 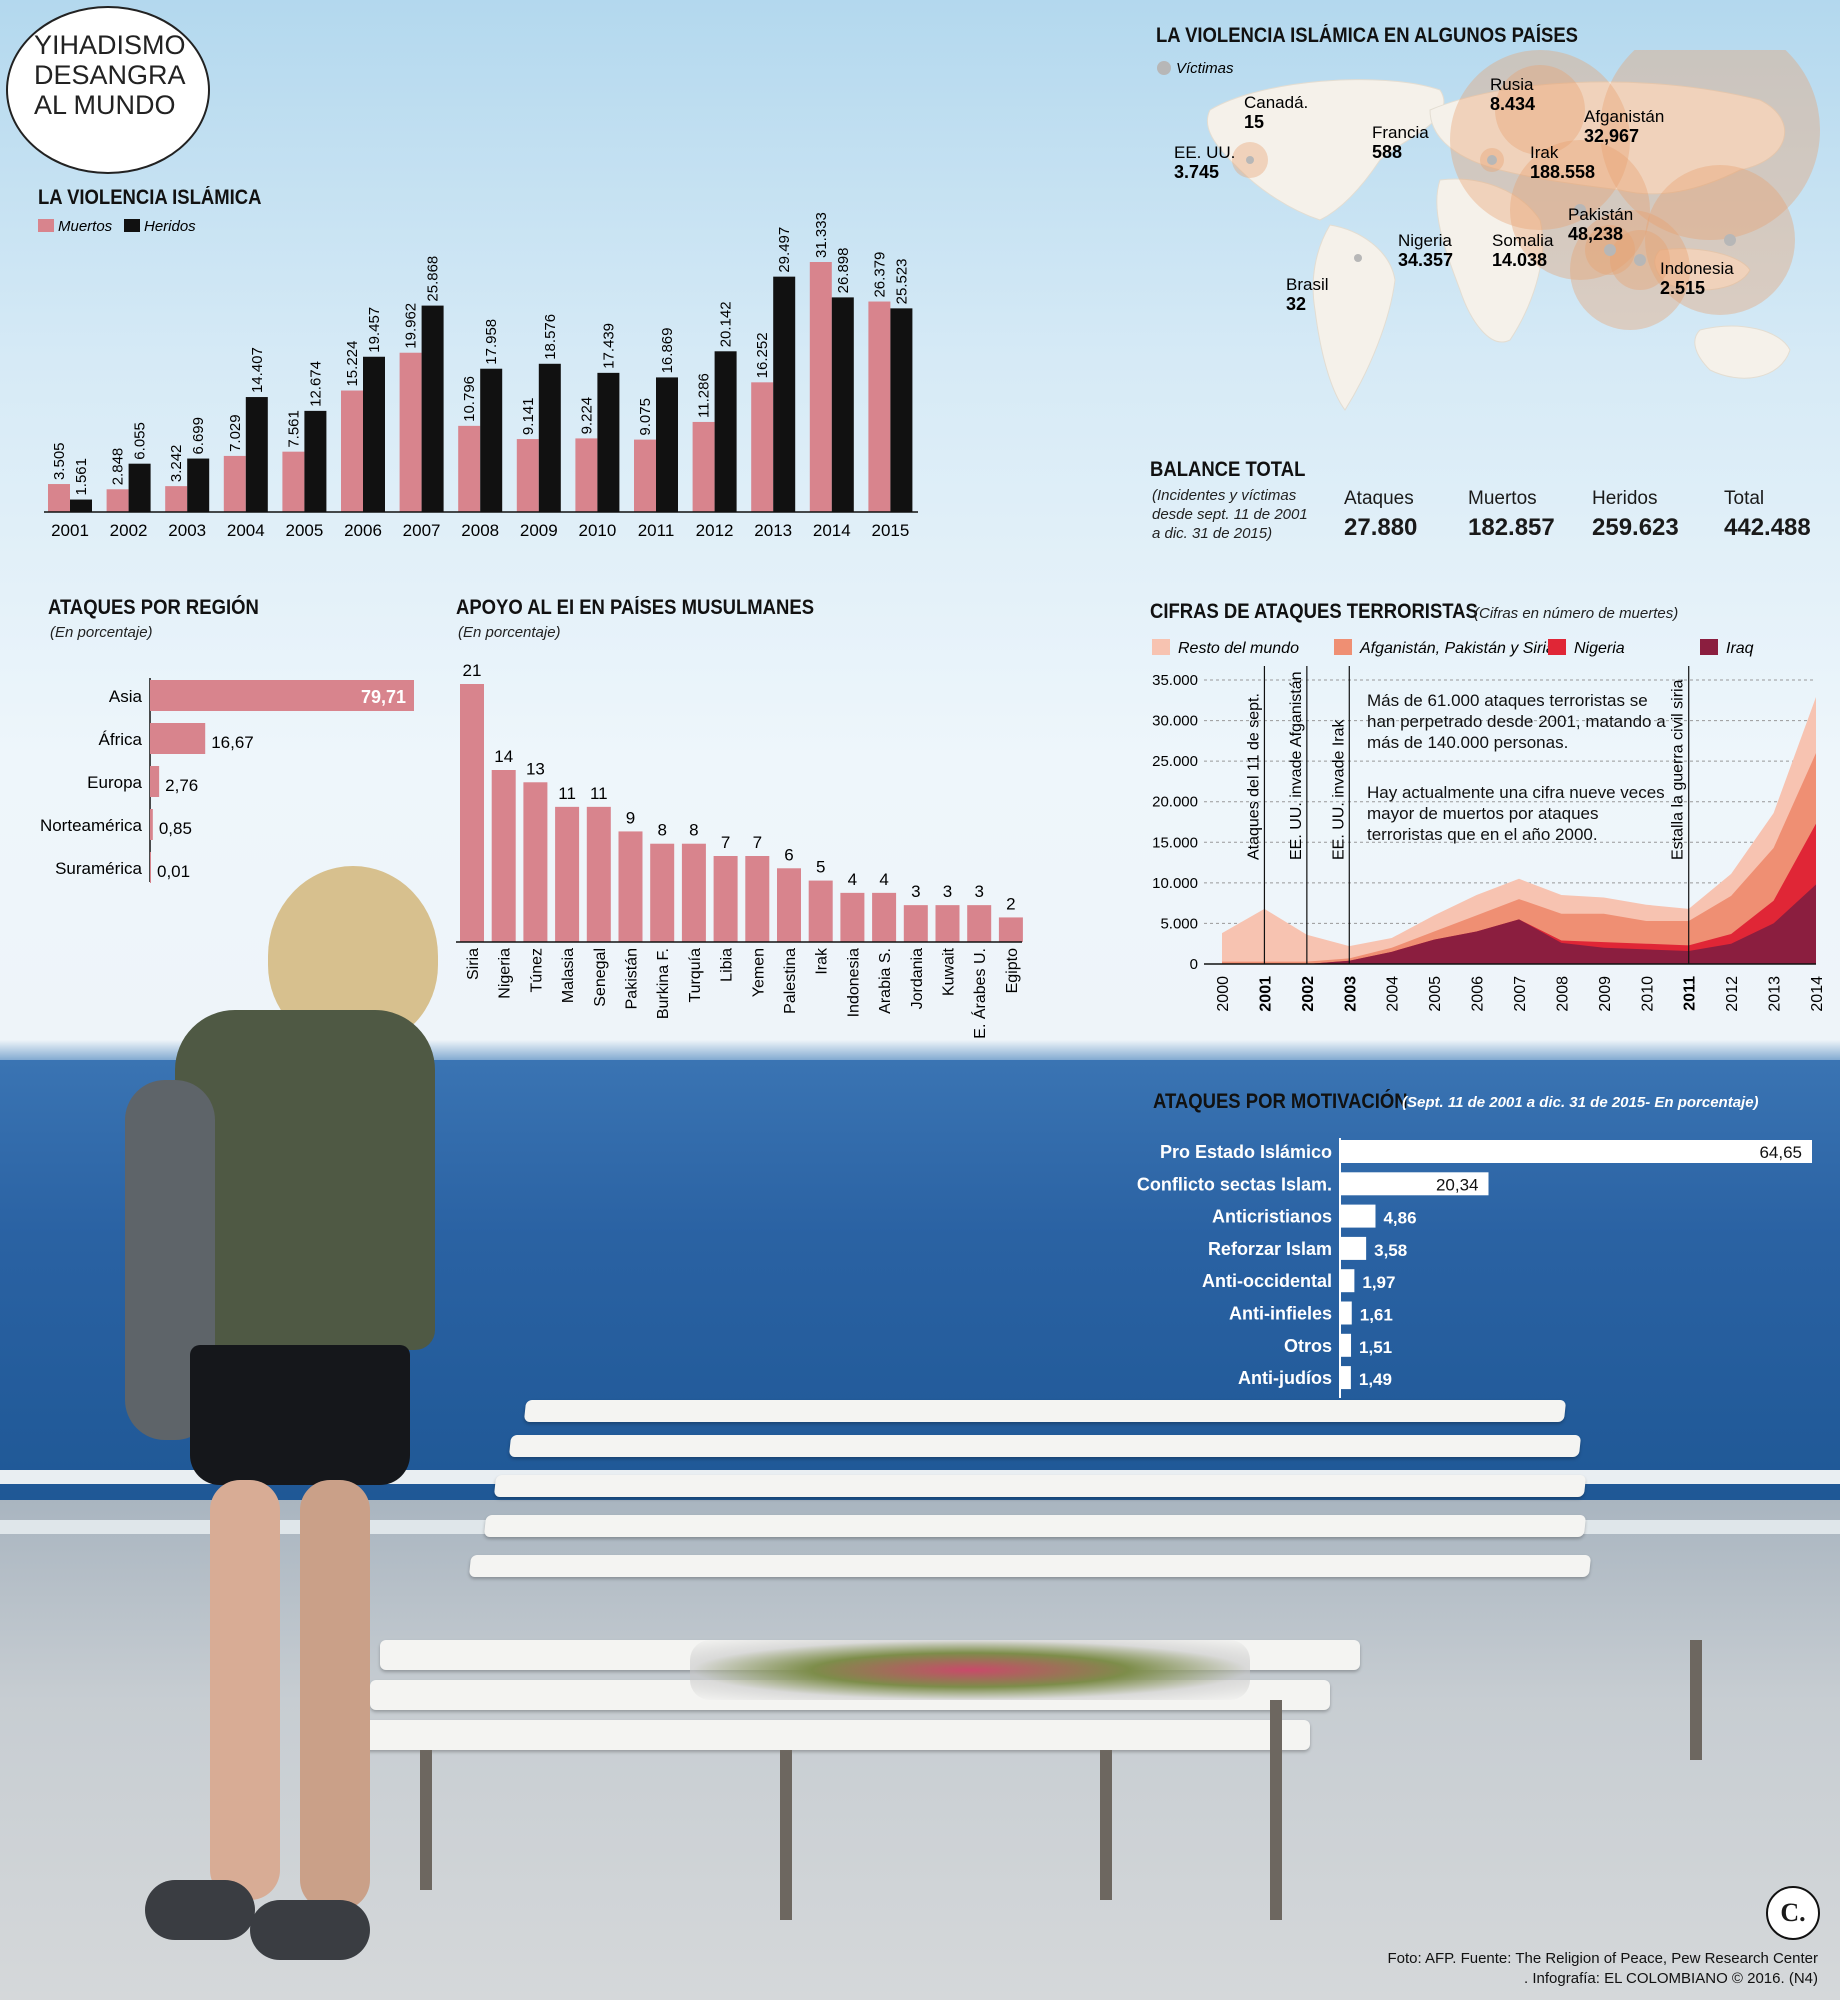 I want to click on region-subtitle: (En porcentaje), so click(x=101, y=632).